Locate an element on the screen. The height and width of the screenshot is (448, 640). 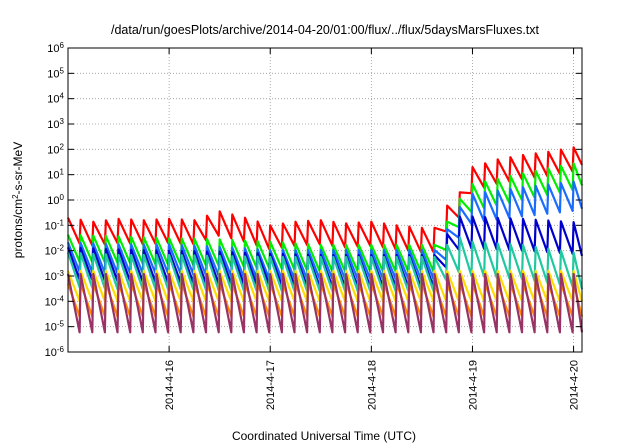
y-tick-label: 10³ is located at coordinates (55, 124).